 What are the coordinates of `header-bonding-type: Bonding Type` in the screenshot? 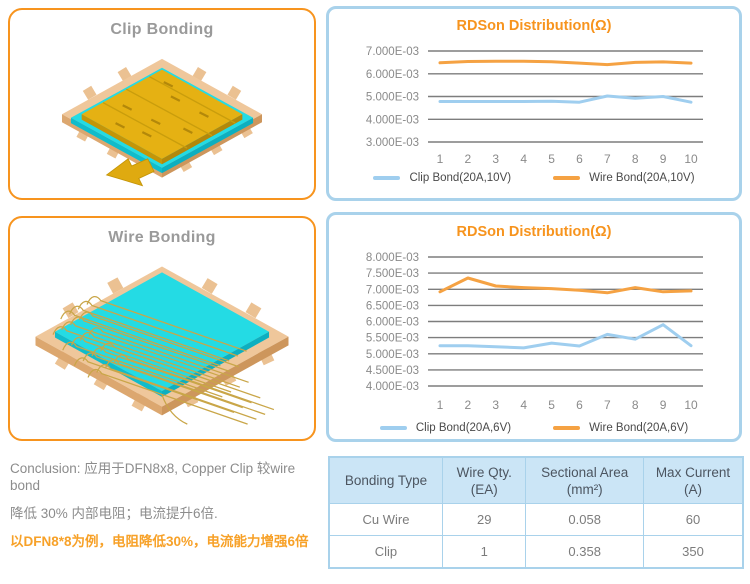 It's located at (385, 480).